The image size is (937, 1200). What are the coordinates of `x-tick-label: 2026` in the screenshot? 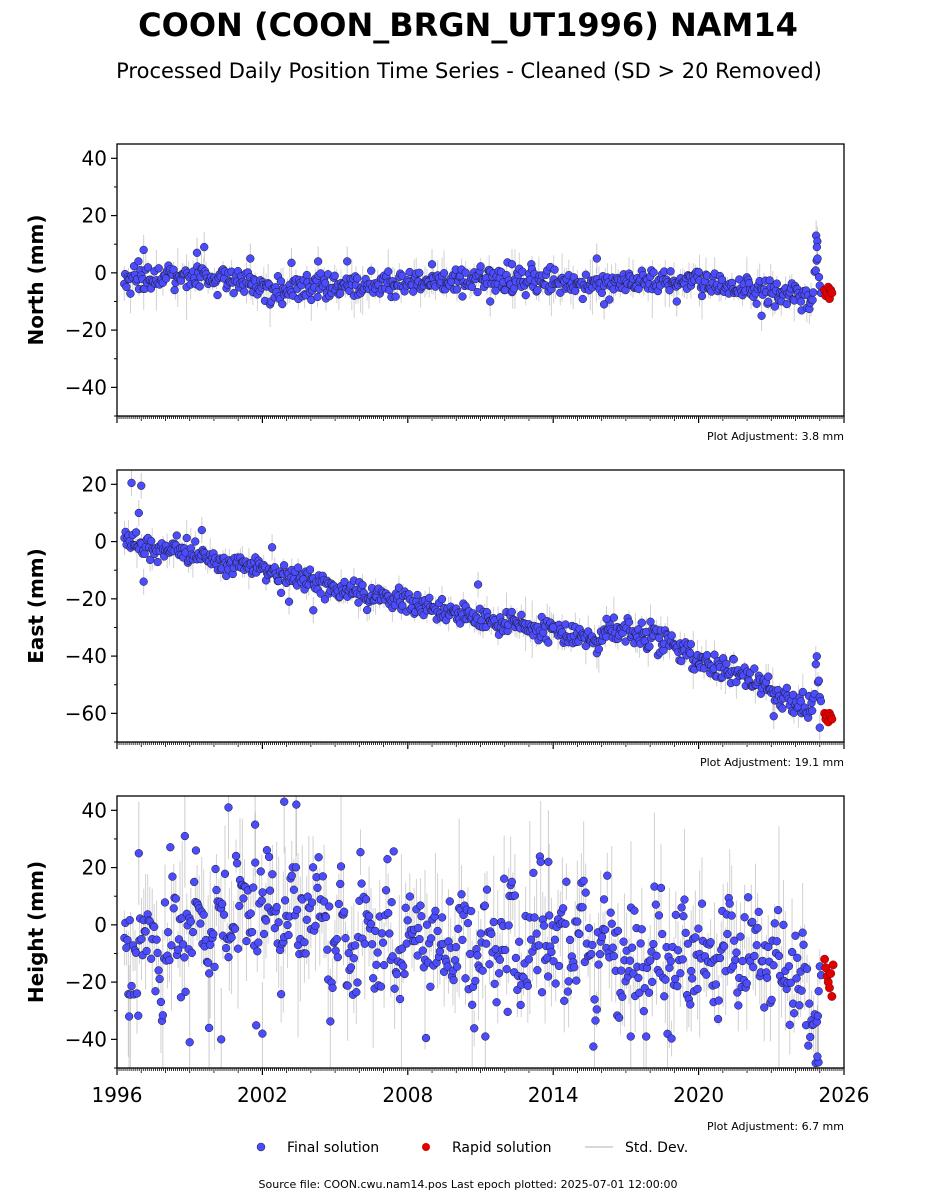 It's located at (844, 1095).